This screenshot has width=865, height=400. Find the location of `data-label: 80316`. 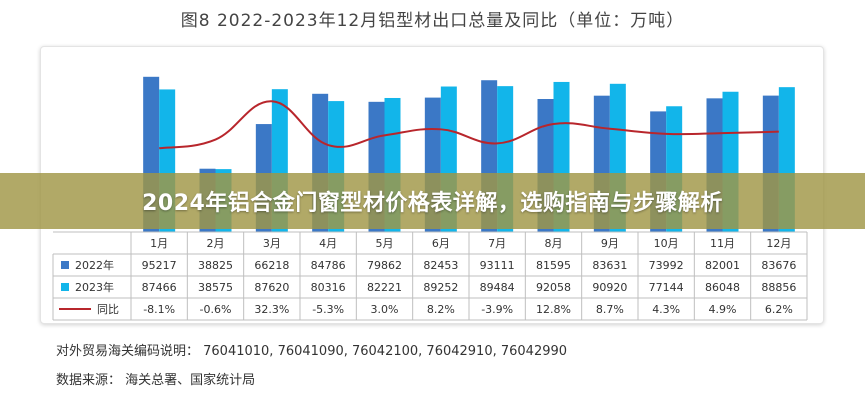

data-label: 80316 is located at coordinates (328, 287).